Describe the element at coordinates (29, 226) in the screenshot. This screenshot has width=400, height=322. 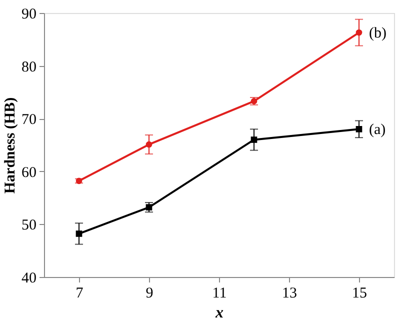
I see `y-tick-label: 50` at that location.